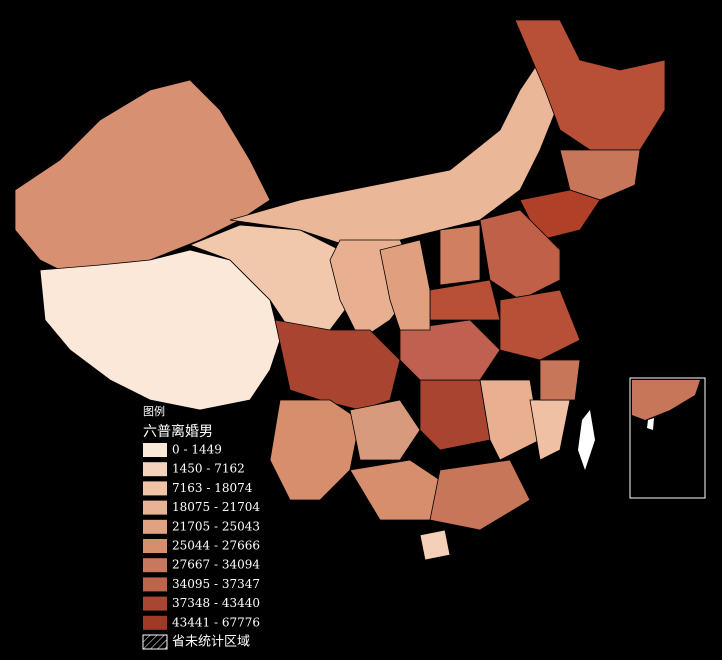  Describe the element at coordinates (178, 431) in the screenshot. I see `legend-subtitle: 六普离婚男` at that location.